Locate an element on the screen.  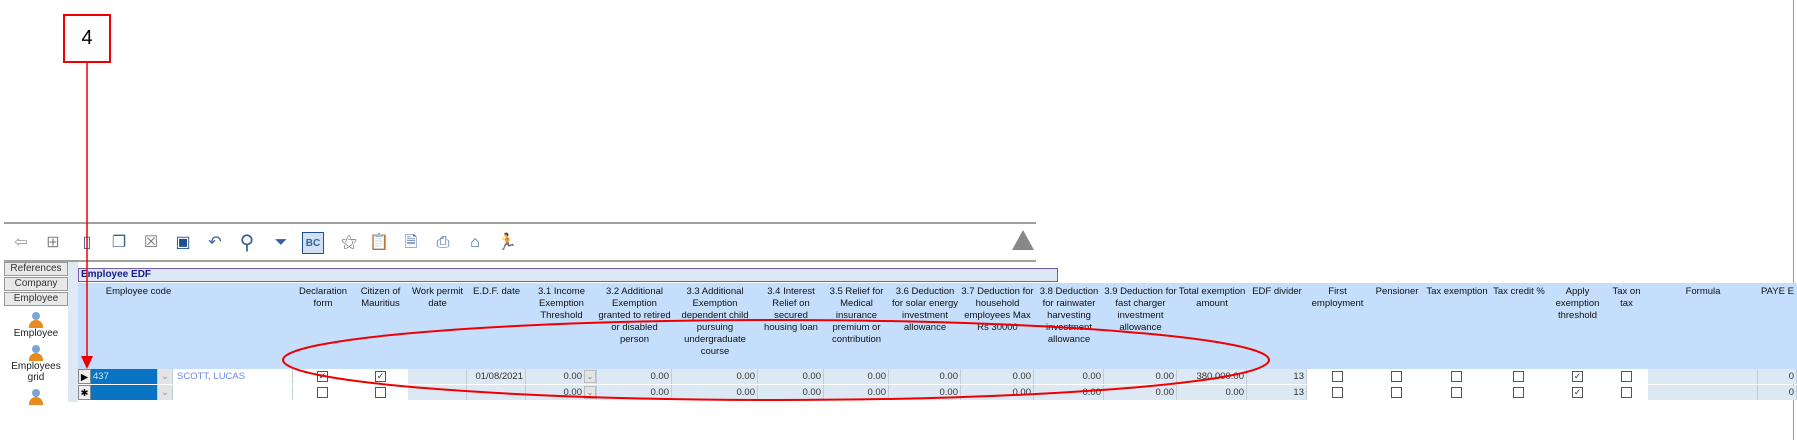
wand-icon: ⚝ is located at coordinates (349, 242).